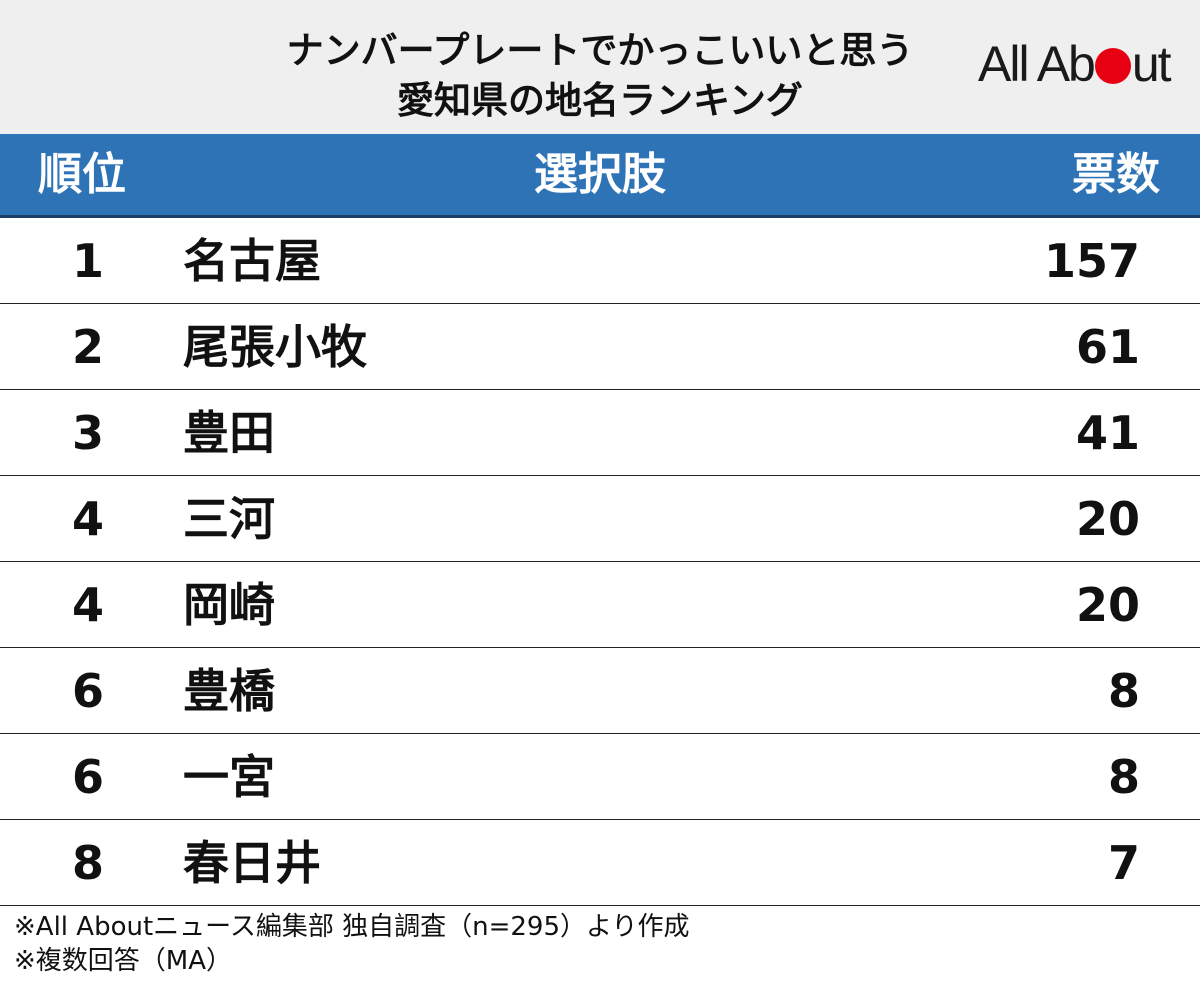  What do you see at coordinates (600, 76) in the screenshot?
I see `chart-title: ナンバープレートでかっこいいと思う 愛知県の地名ランキング` at bounding box center [600, 76].